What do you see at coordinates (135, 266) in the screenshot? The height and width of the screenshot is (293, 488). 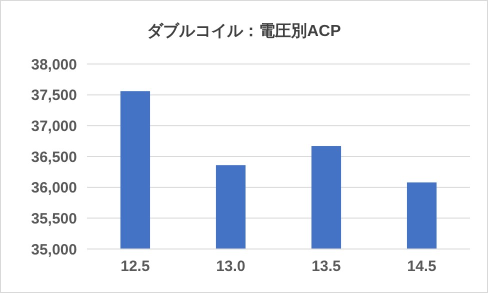 I see `x-tick-label: 12.5` at bounding box center [135, 266].